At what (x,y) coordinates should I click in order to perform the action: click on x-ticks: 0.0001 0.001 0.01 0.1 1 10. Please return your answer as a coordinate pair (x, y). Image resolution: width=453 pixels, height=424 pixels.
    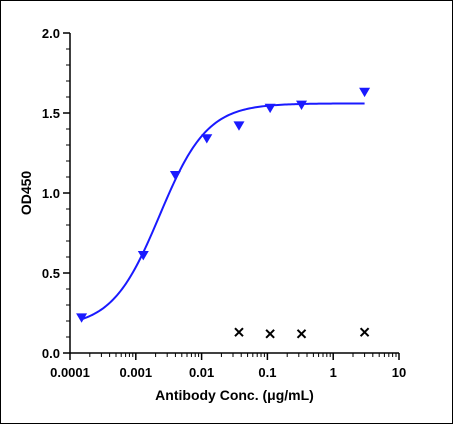
    Looking at the image, I should click on (228, 366).